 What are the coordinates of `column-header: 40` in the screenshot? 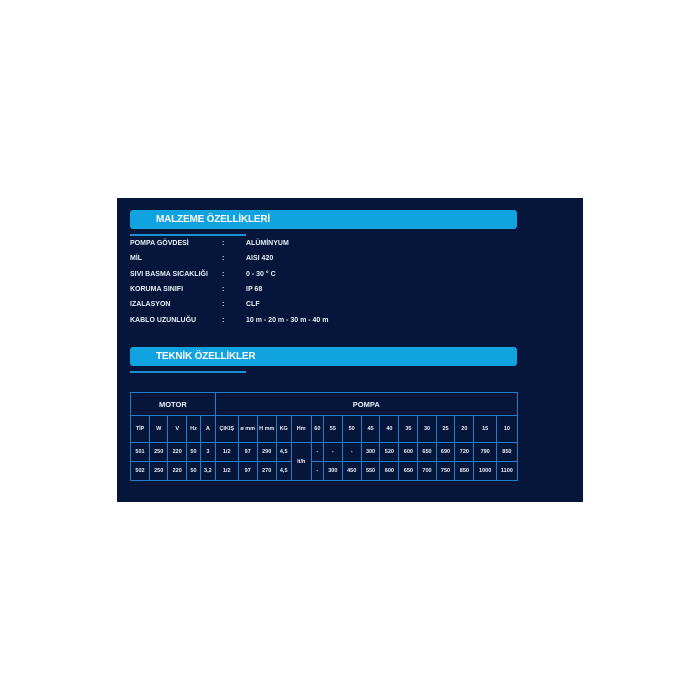 It's located at (389, 429).